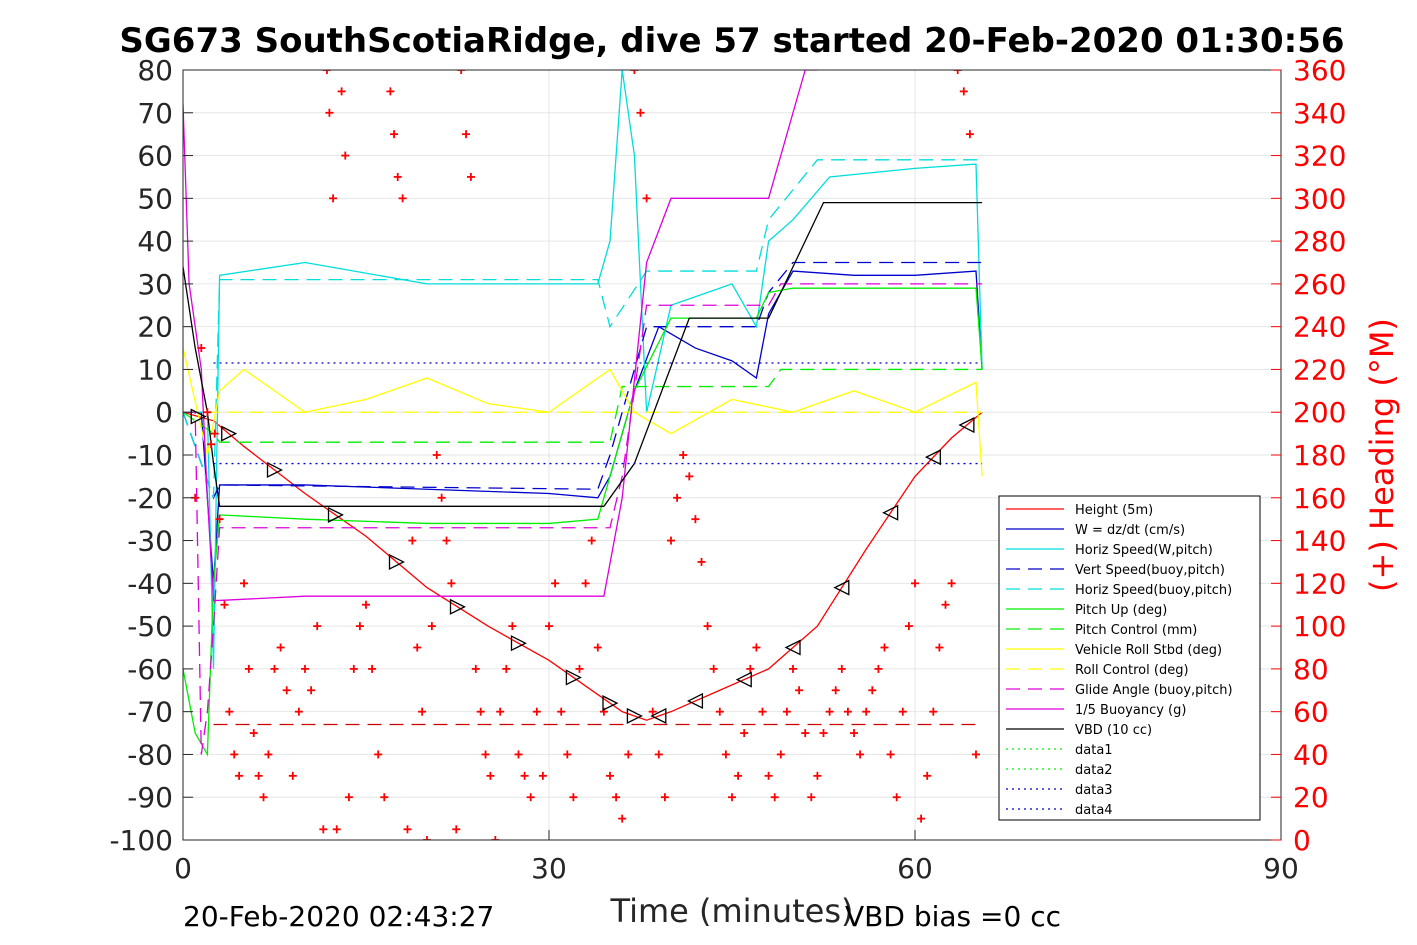  What do you see at coordinates (1311, 754) in the screenshot?
I see `y-right-tick-label: 40` at bounding box center [1311, 754].